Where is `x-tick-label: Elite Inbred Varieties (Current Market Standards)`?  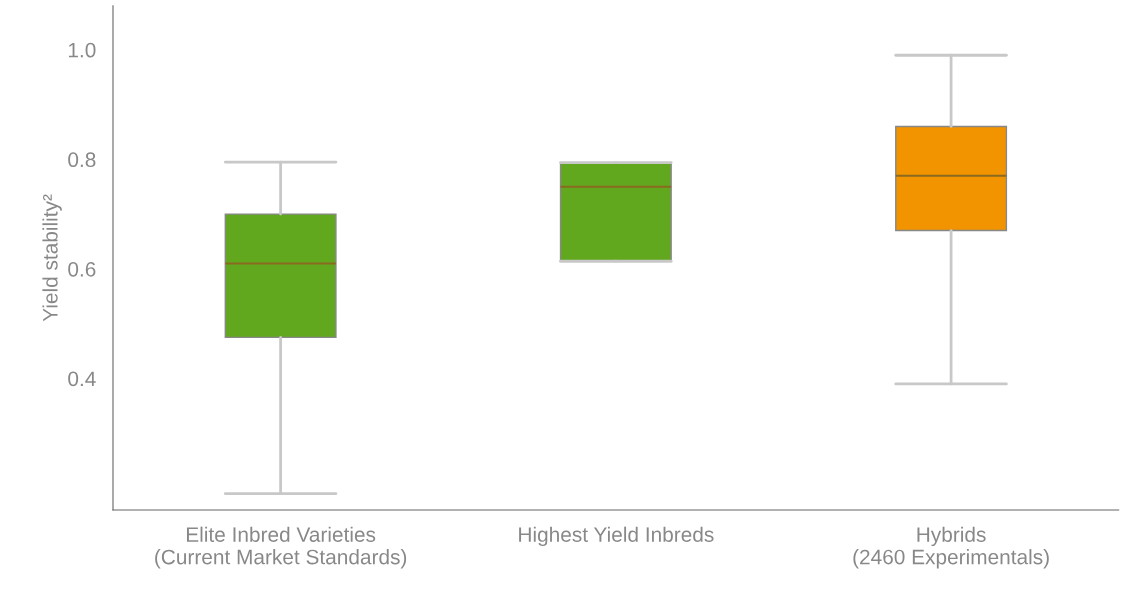 x-tick-label: Elite Inbred Varieties (Current Market Standards) is located at coordinates (281, 547).